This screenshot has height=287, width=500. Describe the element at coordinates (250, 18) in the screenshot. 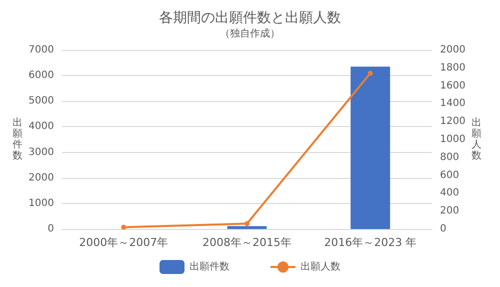

I see `chart-title: 各期間の出願件数と出願人数` at that location.